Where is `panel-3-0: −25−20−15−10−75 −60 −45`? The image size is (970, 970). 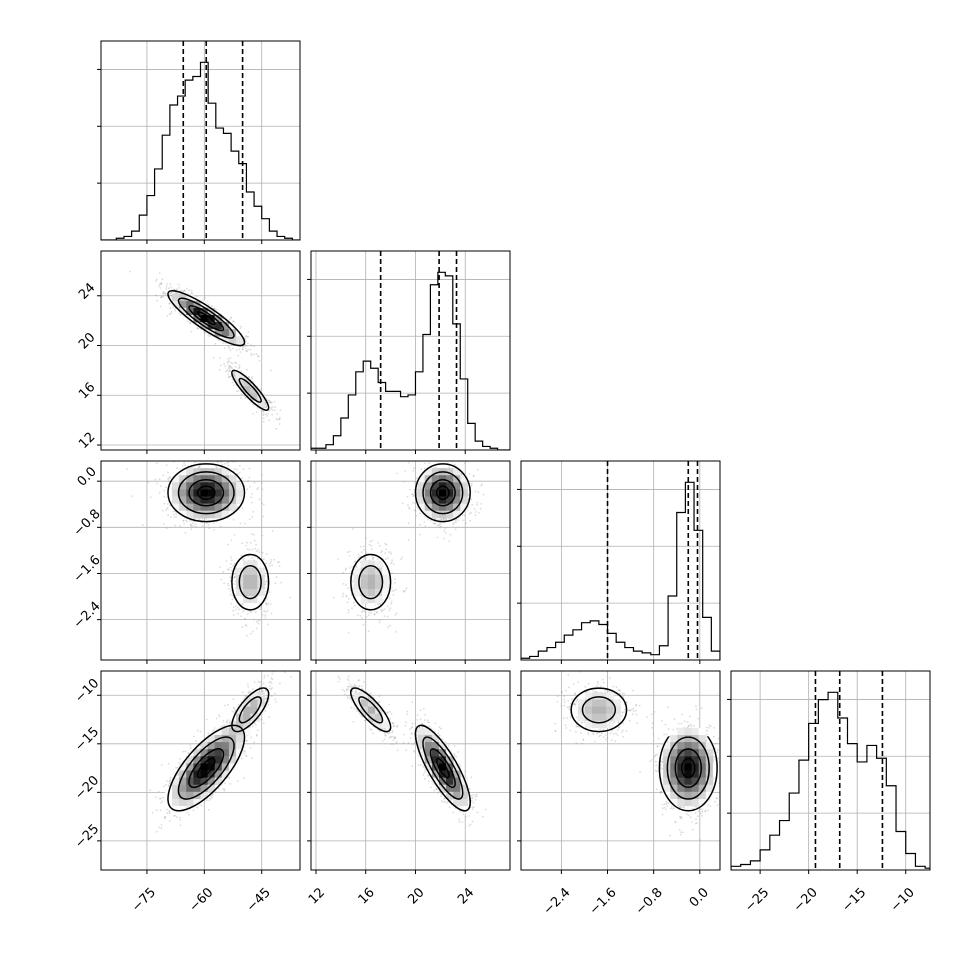
panel-3-0: −25−20−15−10−75 −60 −45 is located at coordinates (186, 792).